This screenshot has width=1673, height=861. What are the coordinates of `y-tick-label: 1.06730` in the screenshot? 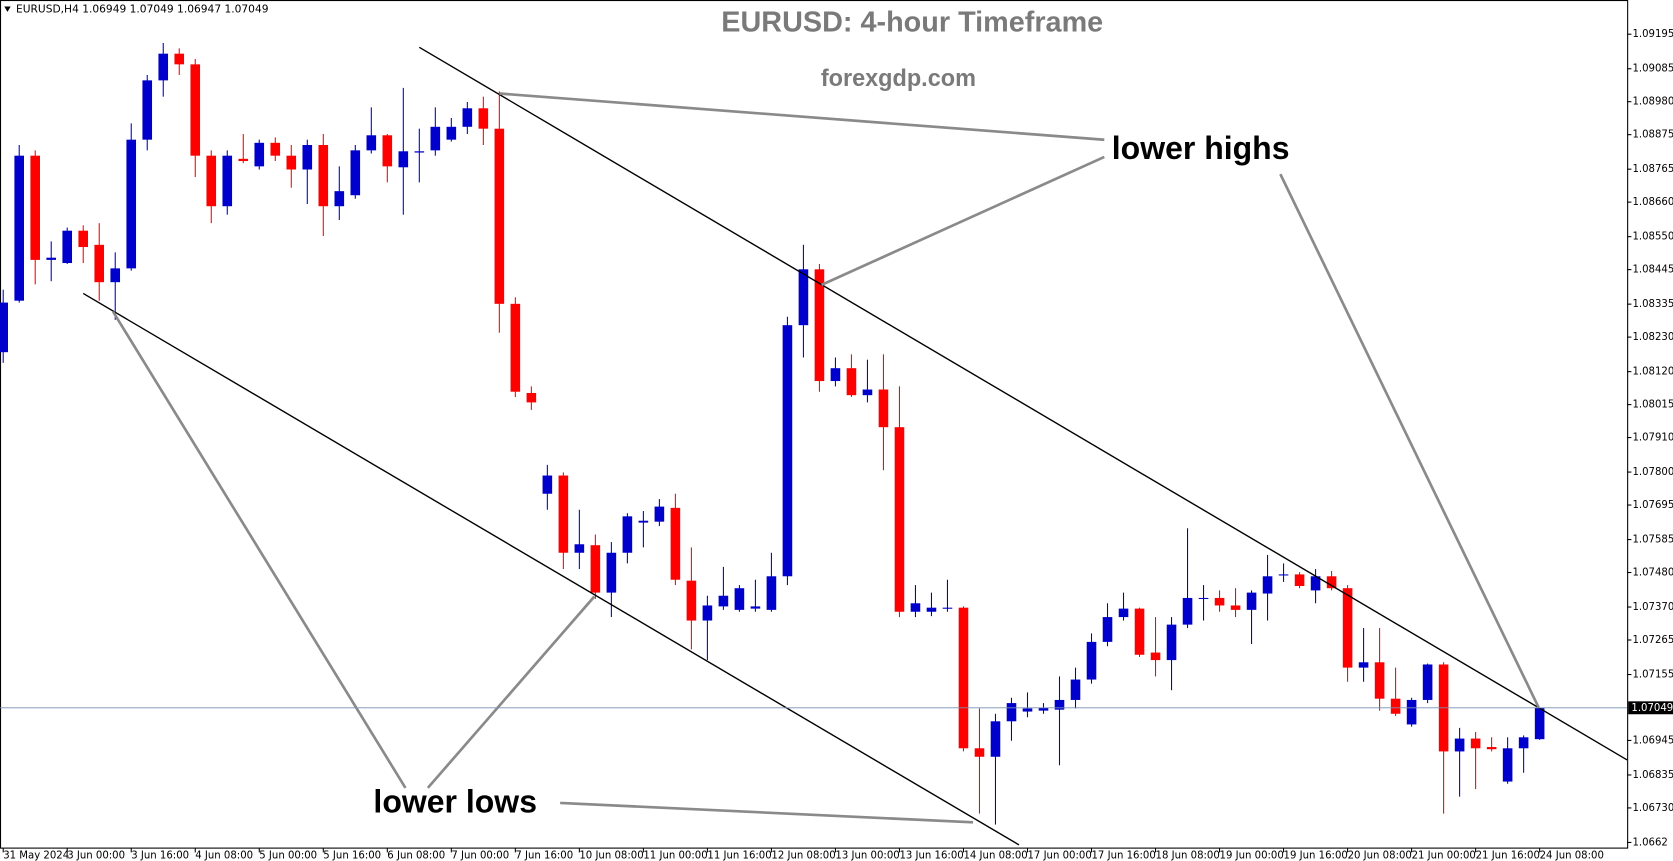 It's located at (1652, 808).